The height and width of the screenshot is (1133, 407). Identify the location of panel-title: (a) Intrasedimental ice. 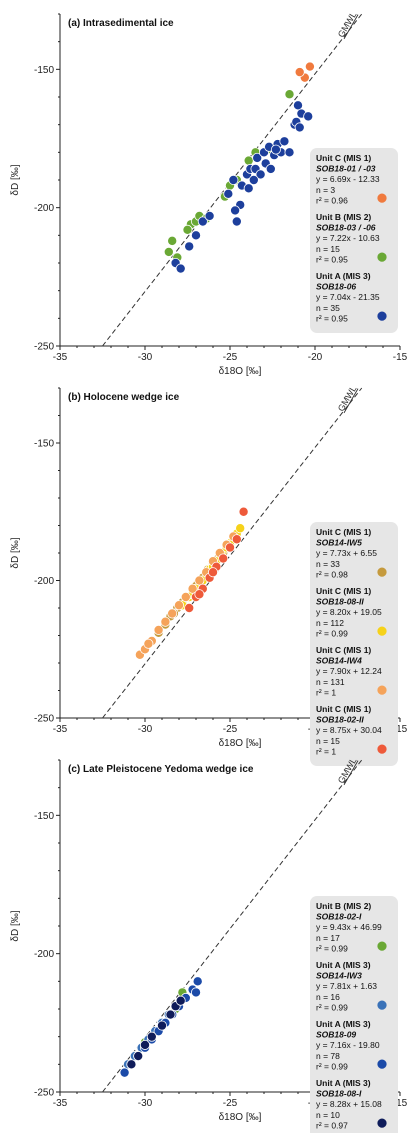
(121, 23).